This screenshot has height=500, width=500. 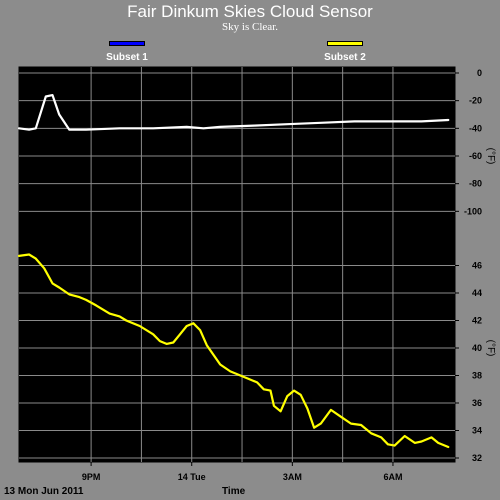 What do you see at coordinates (477, 293) in the screenshot?
I see `y-tick-label: 44` at bounding box center [477, 293].